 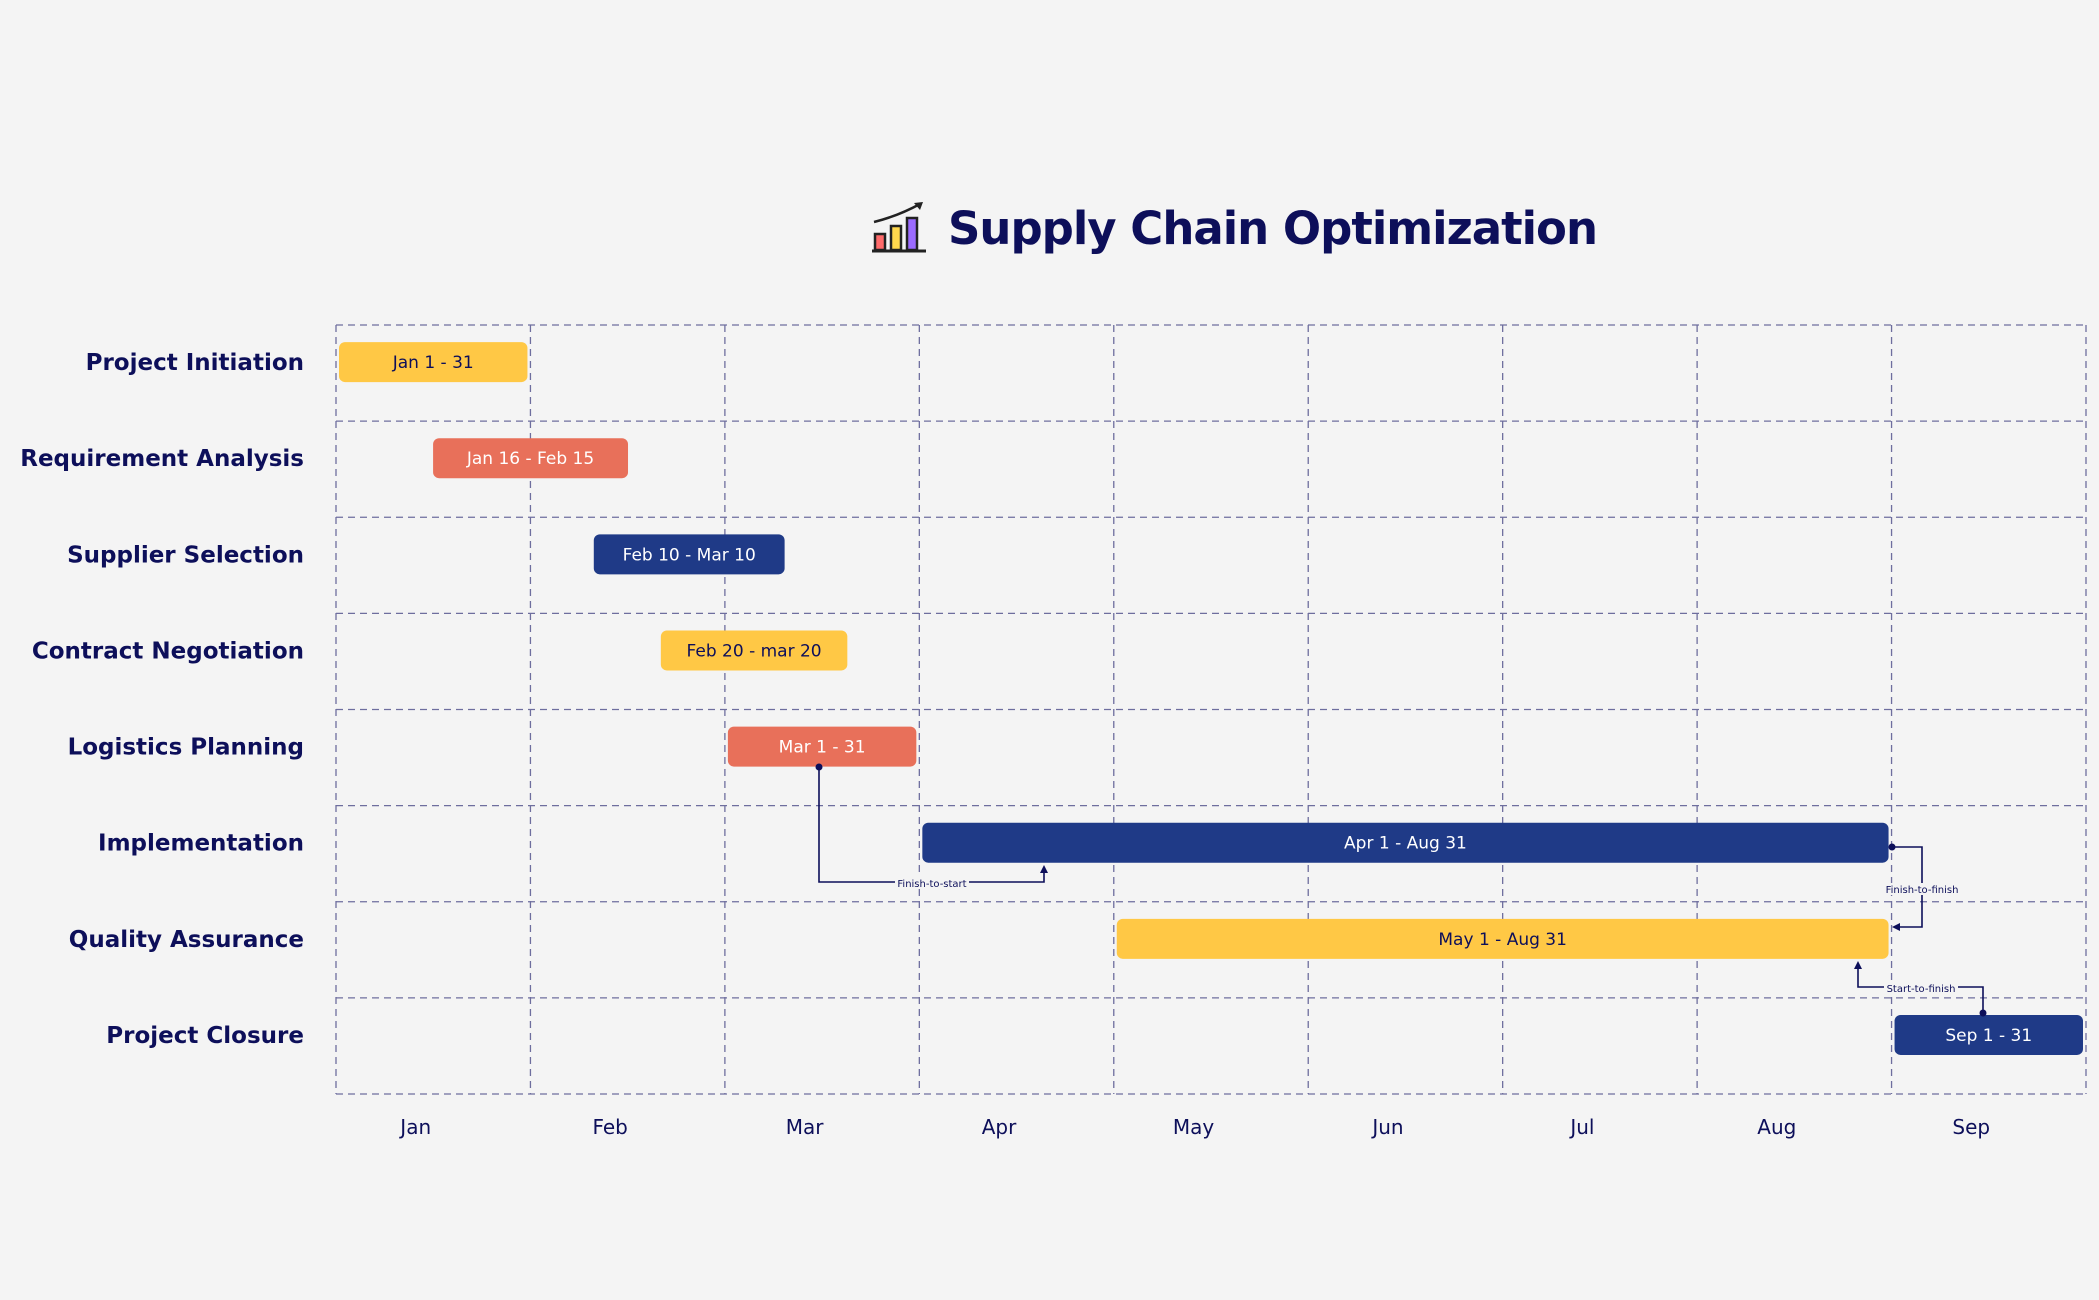 I want to click on task-bar-label: Jan 16 - Feb 15, so click(x=530, y=459).